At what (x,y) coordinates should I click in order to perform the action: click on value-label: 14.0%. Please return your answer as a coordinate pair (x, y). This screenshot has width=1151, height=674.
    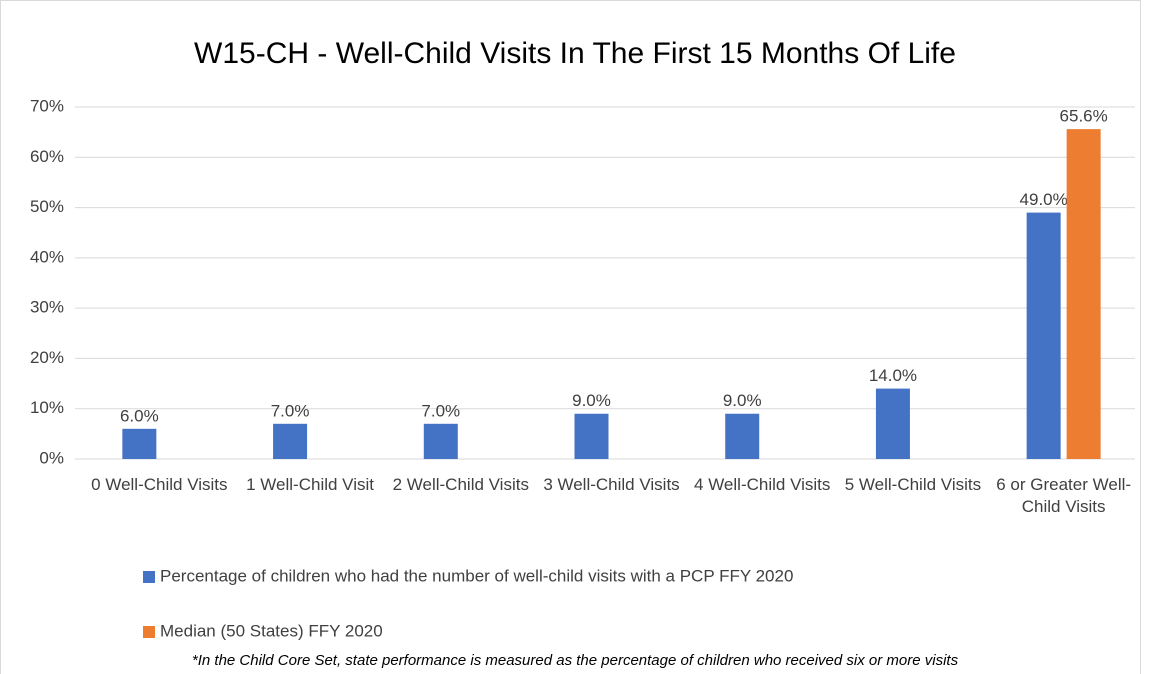
    Looking at the image, I should click on (893, 375).